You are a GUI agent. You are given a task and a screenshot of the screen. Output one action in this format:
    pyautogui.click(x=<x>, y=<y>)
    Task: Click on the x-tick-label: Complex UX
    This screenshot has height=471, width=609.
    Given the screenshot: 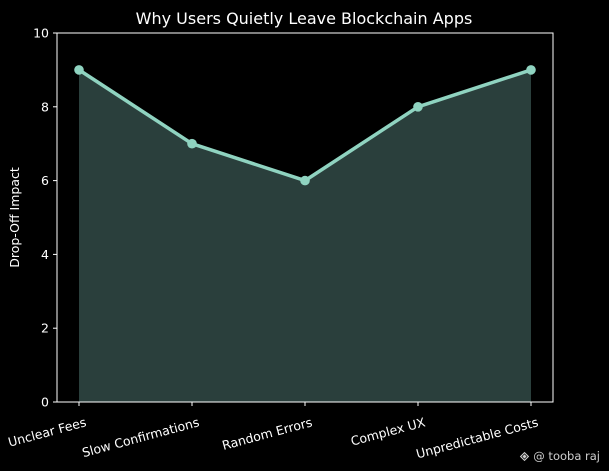 What is the action you would take?
    pyautogui.click(x=388, y=431)
    